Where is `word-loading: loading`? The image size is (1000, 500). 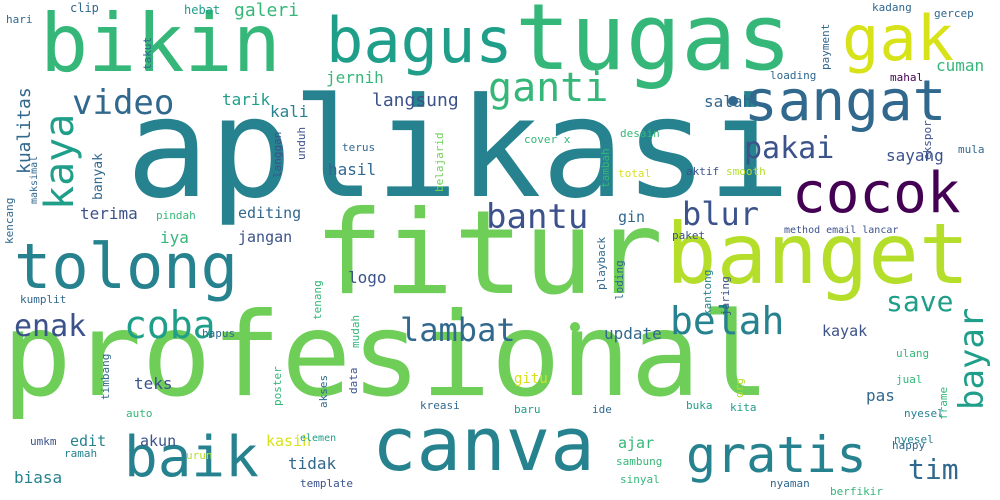
word-loading: loading is located at coordinates (793, 75).